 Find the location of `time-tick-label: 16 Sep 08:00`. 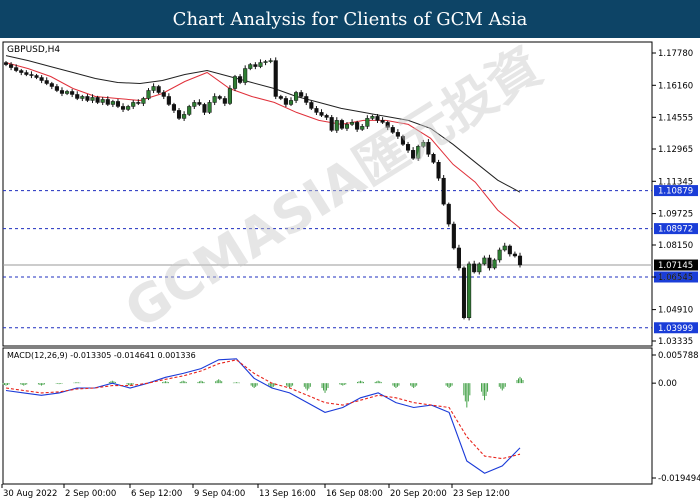

time-tick-label: 16 Sep 08:00 is located at coordinates (354, 494).